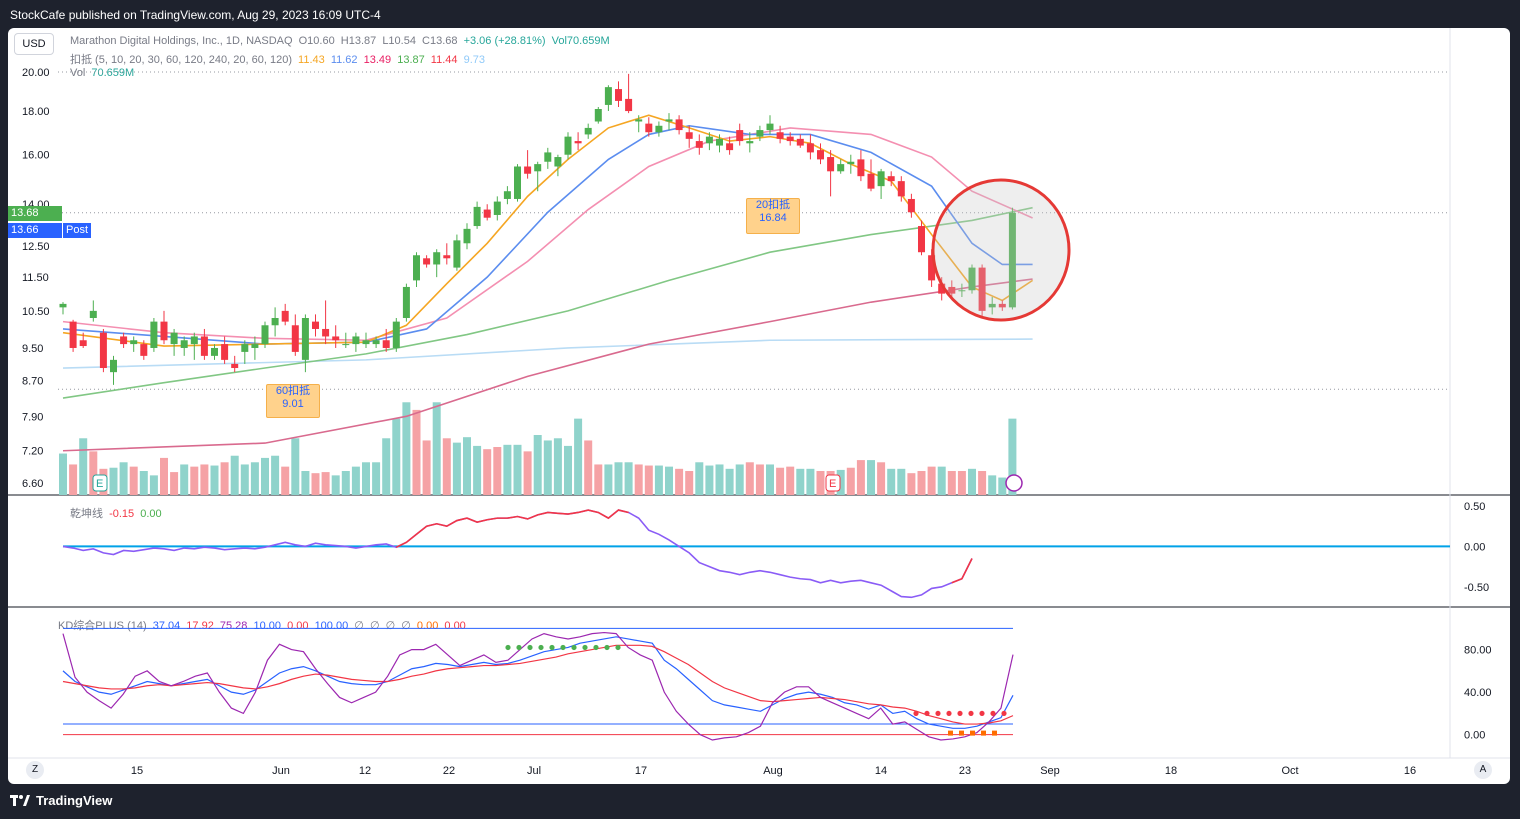 The height and width of the screenshot is (819, 1520). I want to click on vol-legend: Vol 70.659M, so click(103, 73).